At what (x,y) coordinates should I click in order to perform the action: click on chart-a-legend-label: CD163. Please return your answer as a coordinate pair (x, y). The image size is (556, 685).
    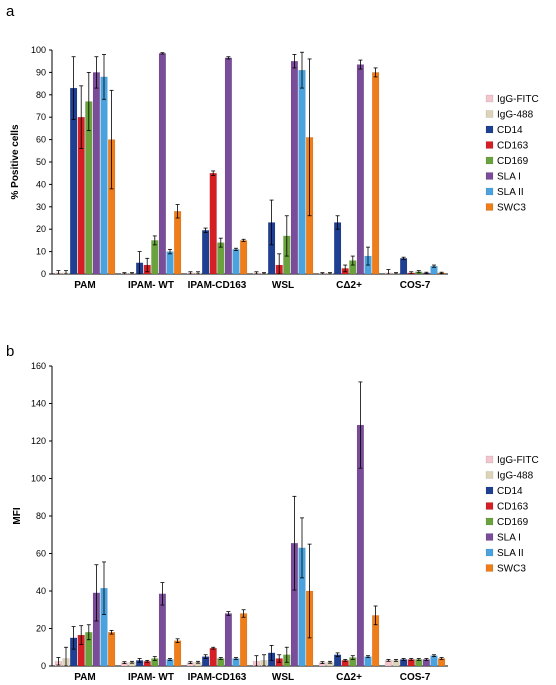
    Looking at the image, I should click on (513, 146).